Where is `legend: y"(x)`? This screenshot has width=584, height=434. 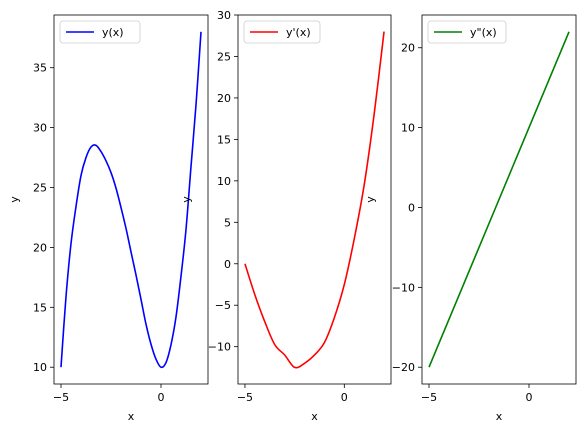 legend: y"(x) is located at coordinates (467, 32).